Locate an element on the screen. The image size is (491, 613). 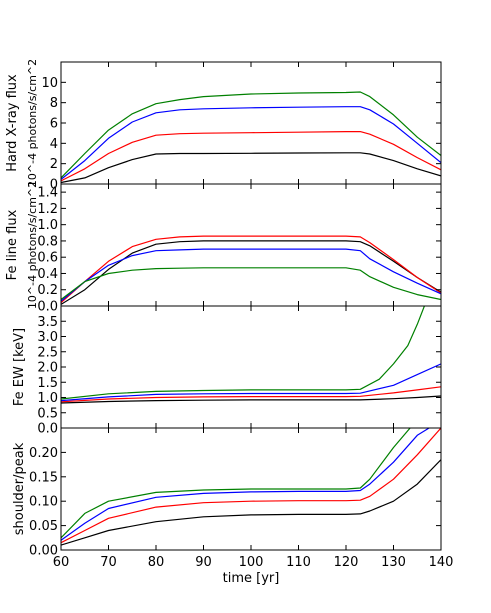
x-tick-label: 110 is located at coordinates (298, 562).